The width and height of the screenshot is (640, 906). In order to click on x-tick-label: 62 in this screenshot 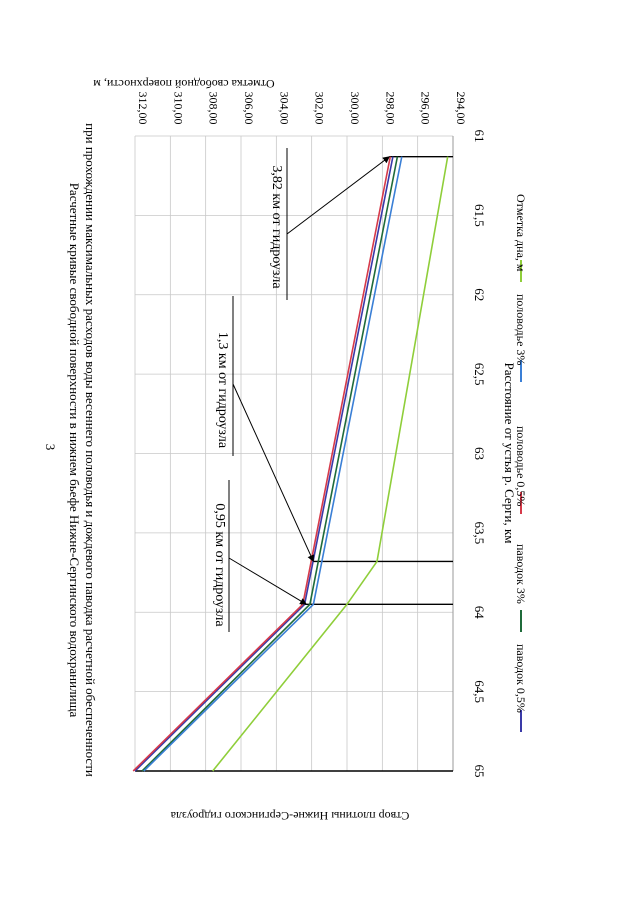, I will do `click(479, 294)`.